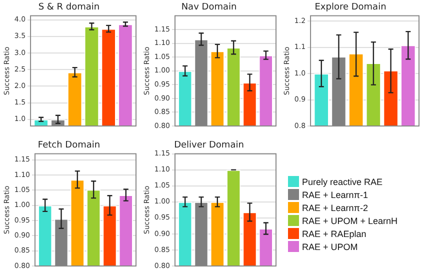 The image size is (423, 280). Describe the element at coordinates (334, 234) in the screenshot. I see `legend-label: RAE + RAEplan` at that location.